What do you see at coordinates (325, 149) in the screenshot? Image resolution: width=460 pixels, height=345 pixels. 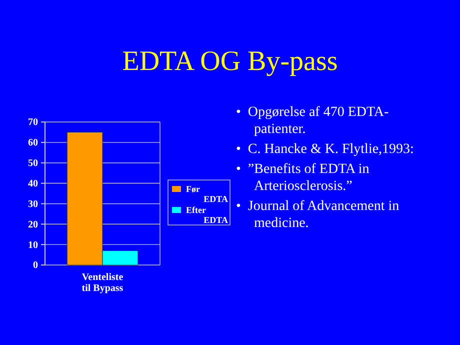 I see `text: • C. Hancke & K. Flytlie,1993:` at bounding box center [325, 149].